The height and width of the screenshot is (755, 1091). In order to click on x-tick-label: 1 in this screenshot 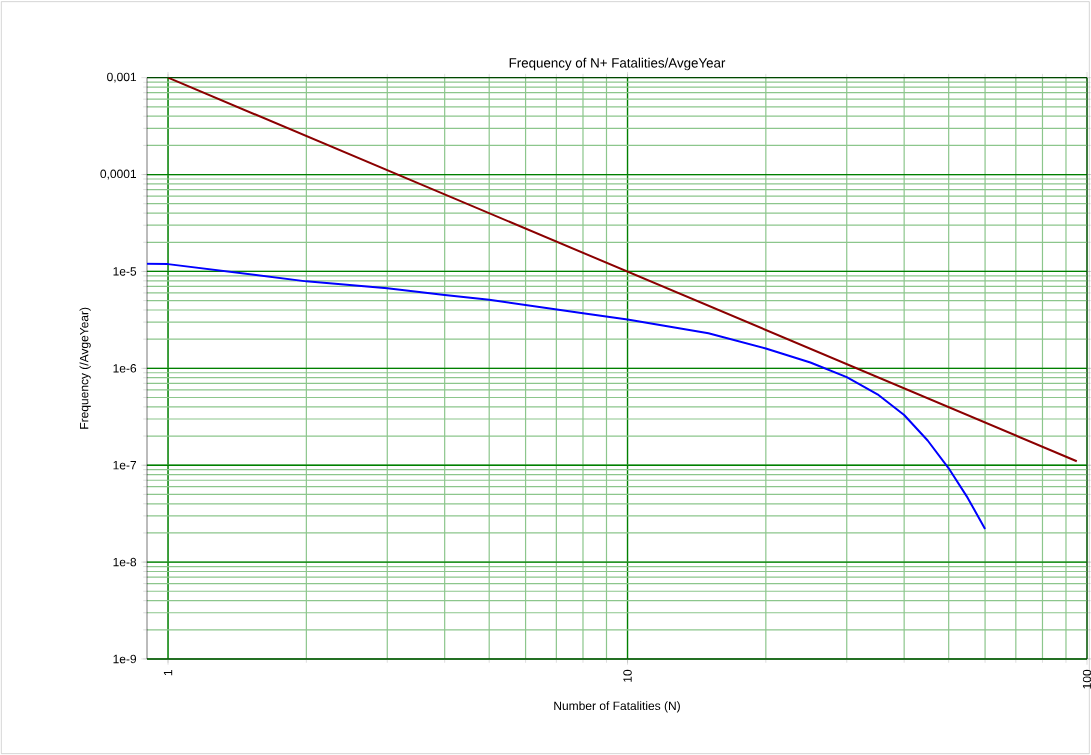, I will do `click(168, 672)`.